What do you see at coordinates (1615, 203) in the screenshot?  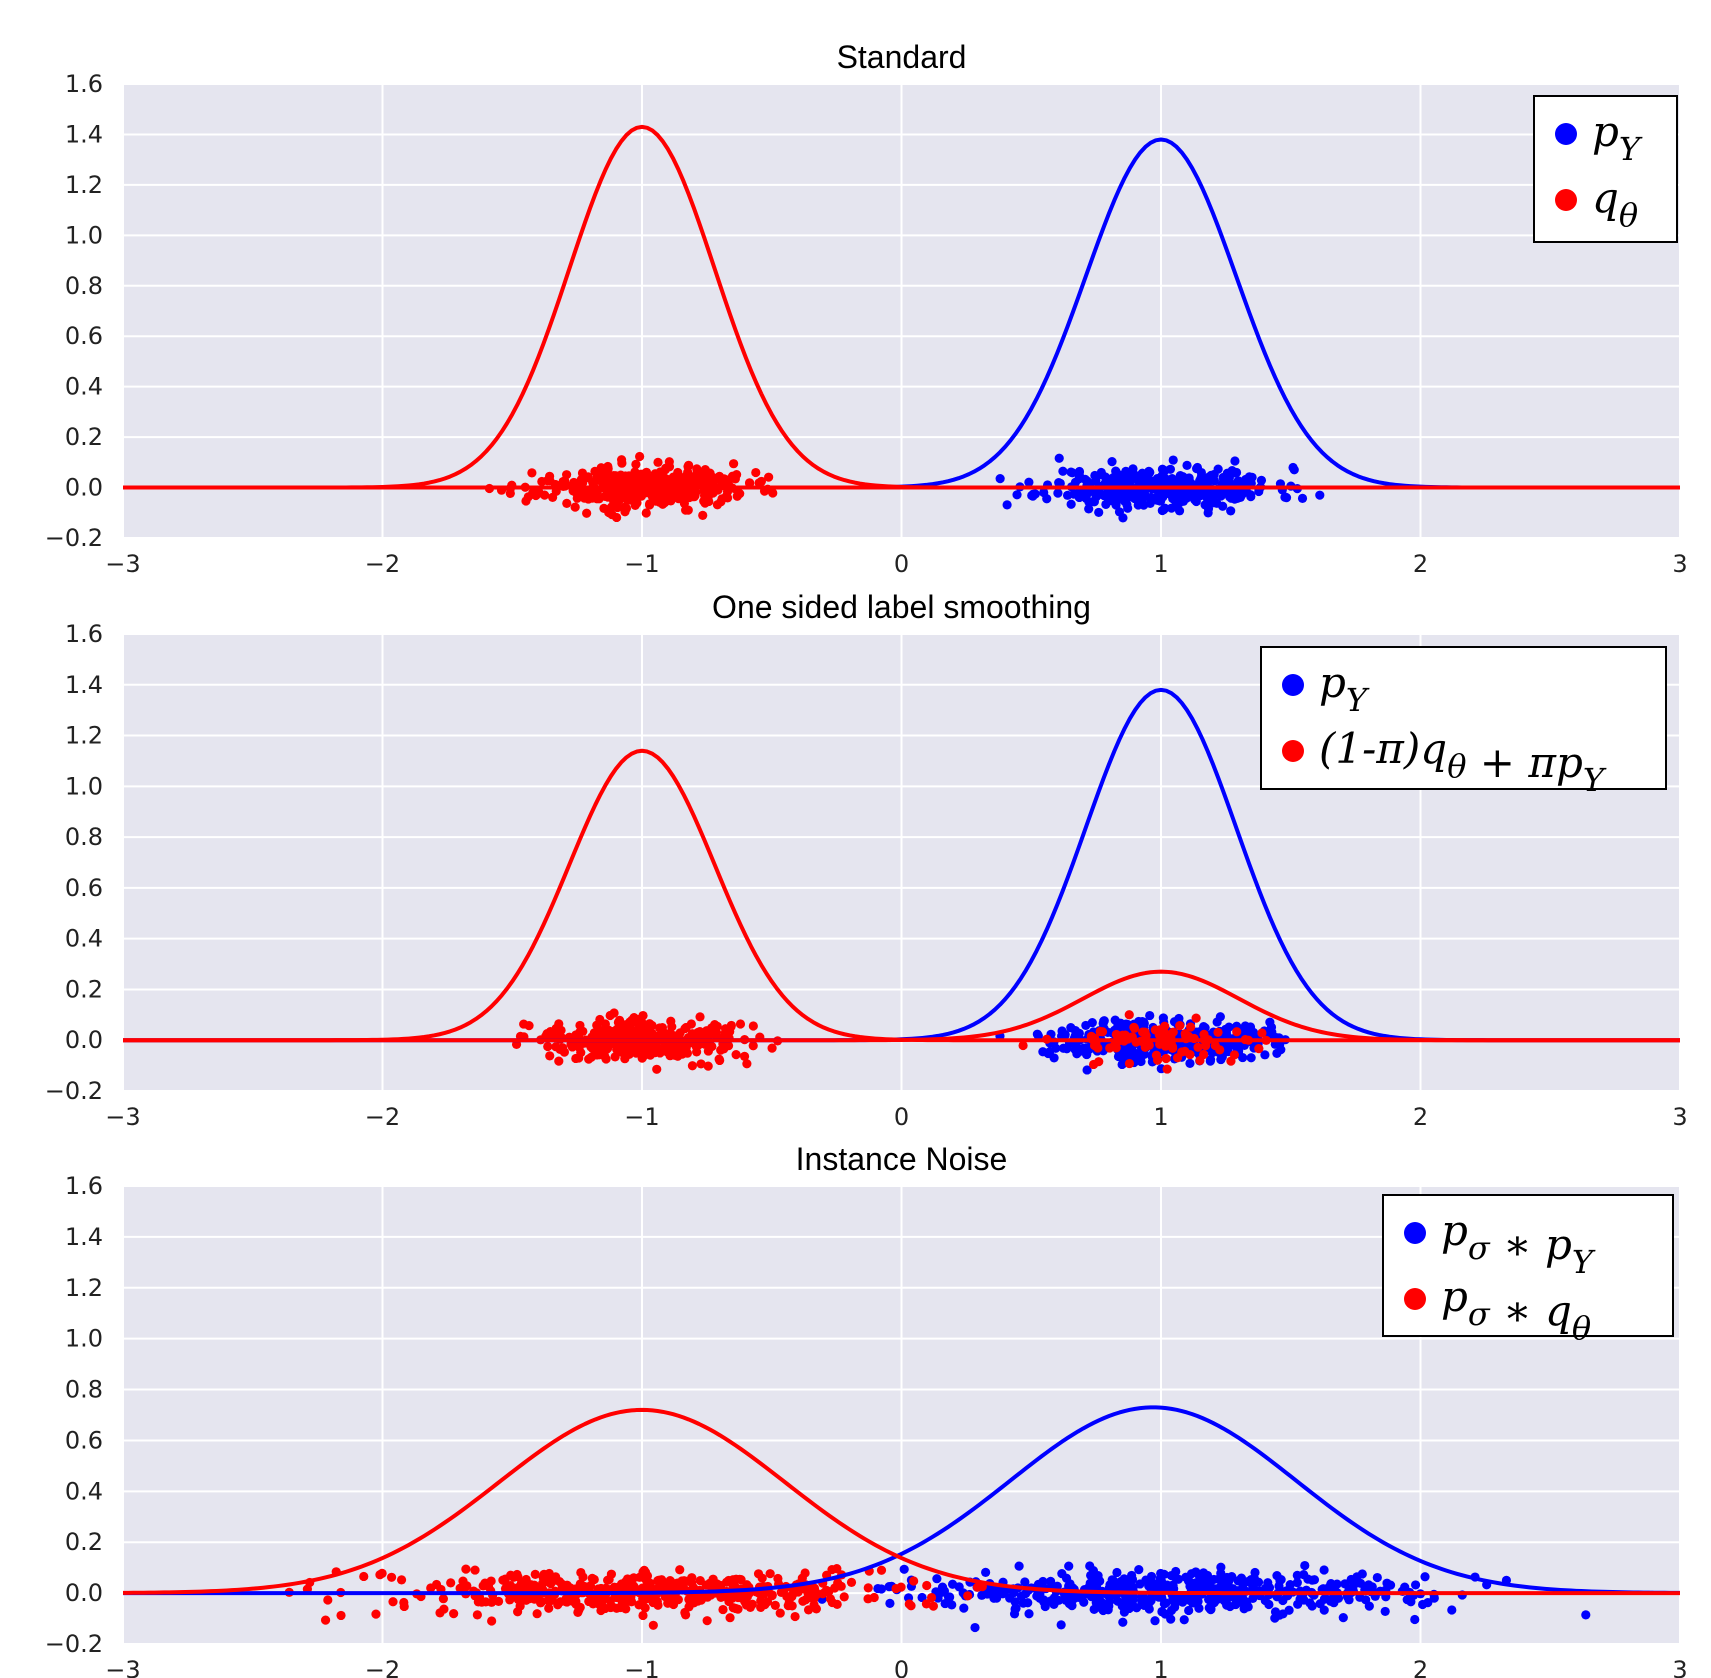 I see `legend-label: qθ` at bounding box center [1615, 203].